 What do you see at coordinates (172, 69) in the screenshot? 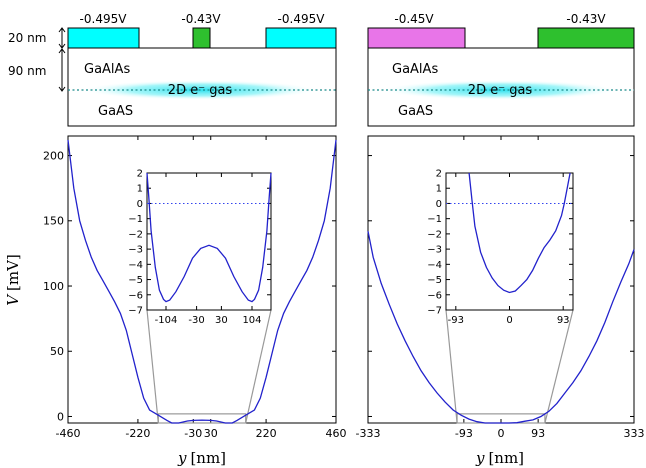
I see `schematic-left: -0.495V -0.43V -0.495V 20 nm 90 nm` at bounding box center [172, 69].